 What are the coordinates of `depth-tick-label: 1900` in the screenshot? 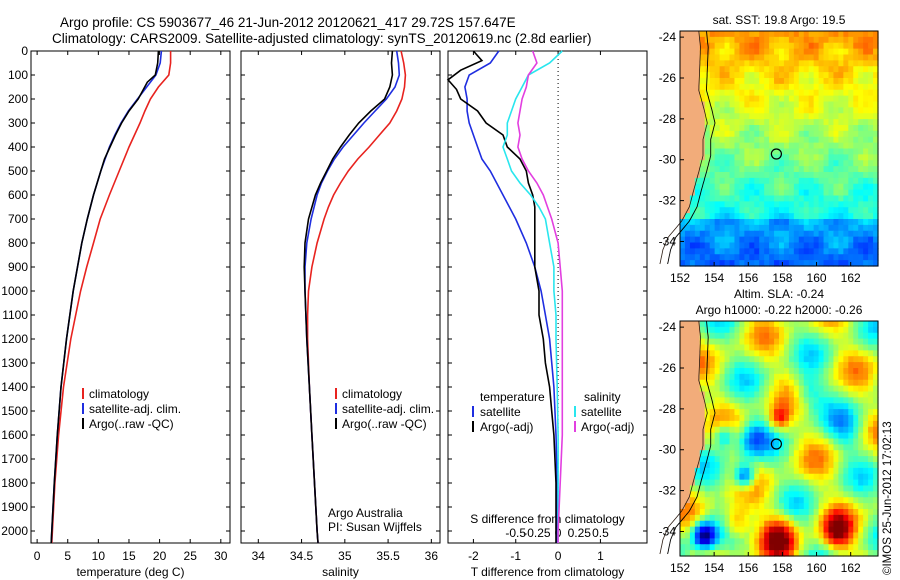 It's located at (14, 507).